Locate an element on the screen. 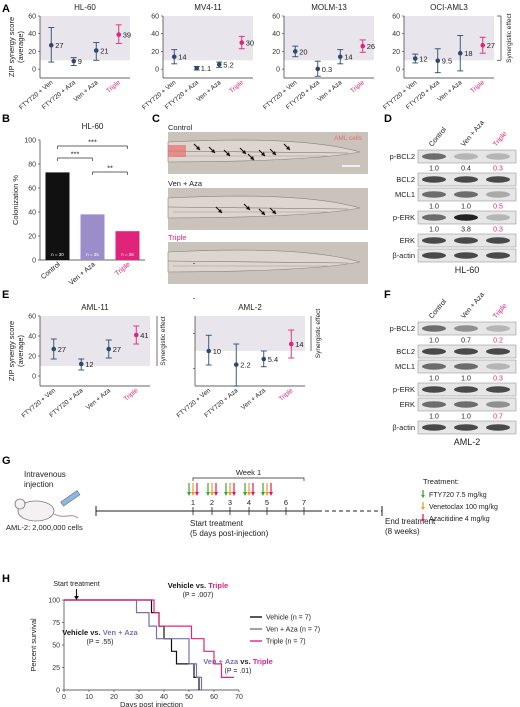 This screenshot has height=707, width=520. day-label: 5 is located at coordinates (267, 502).